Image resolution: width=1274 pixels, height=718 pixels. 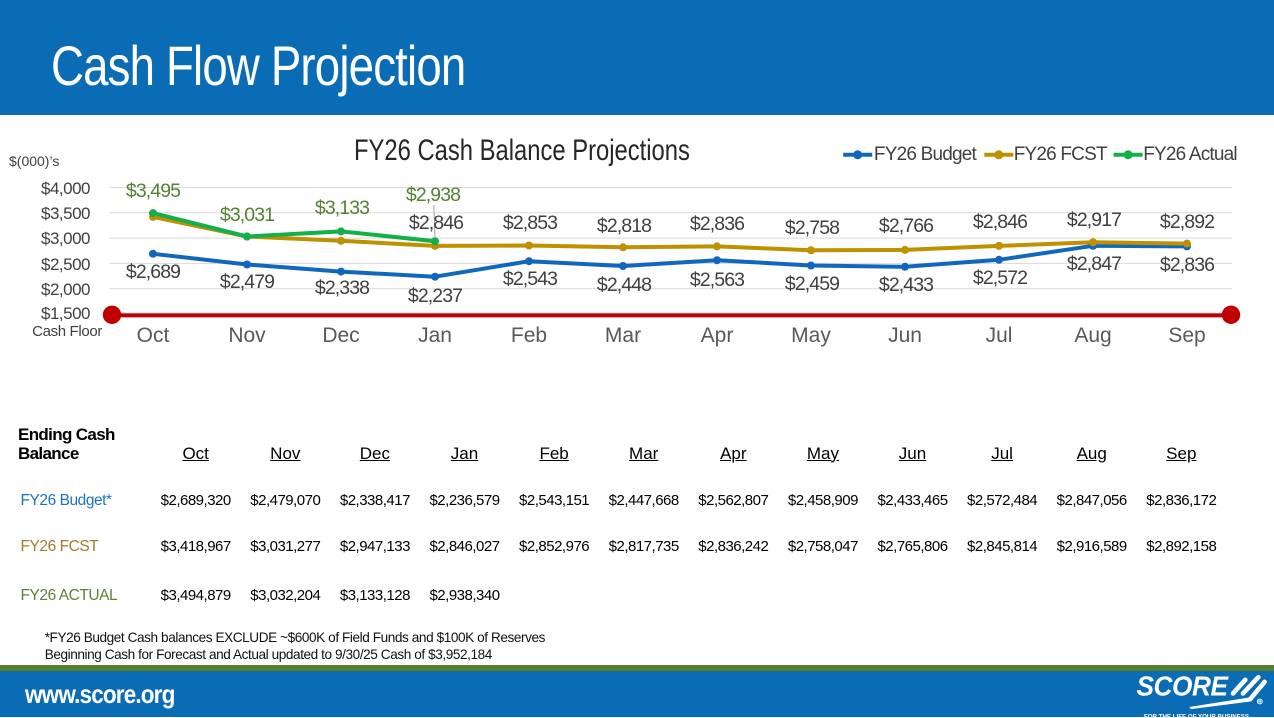 I want to click on svg-text: R, so click(x=1260, y=701).